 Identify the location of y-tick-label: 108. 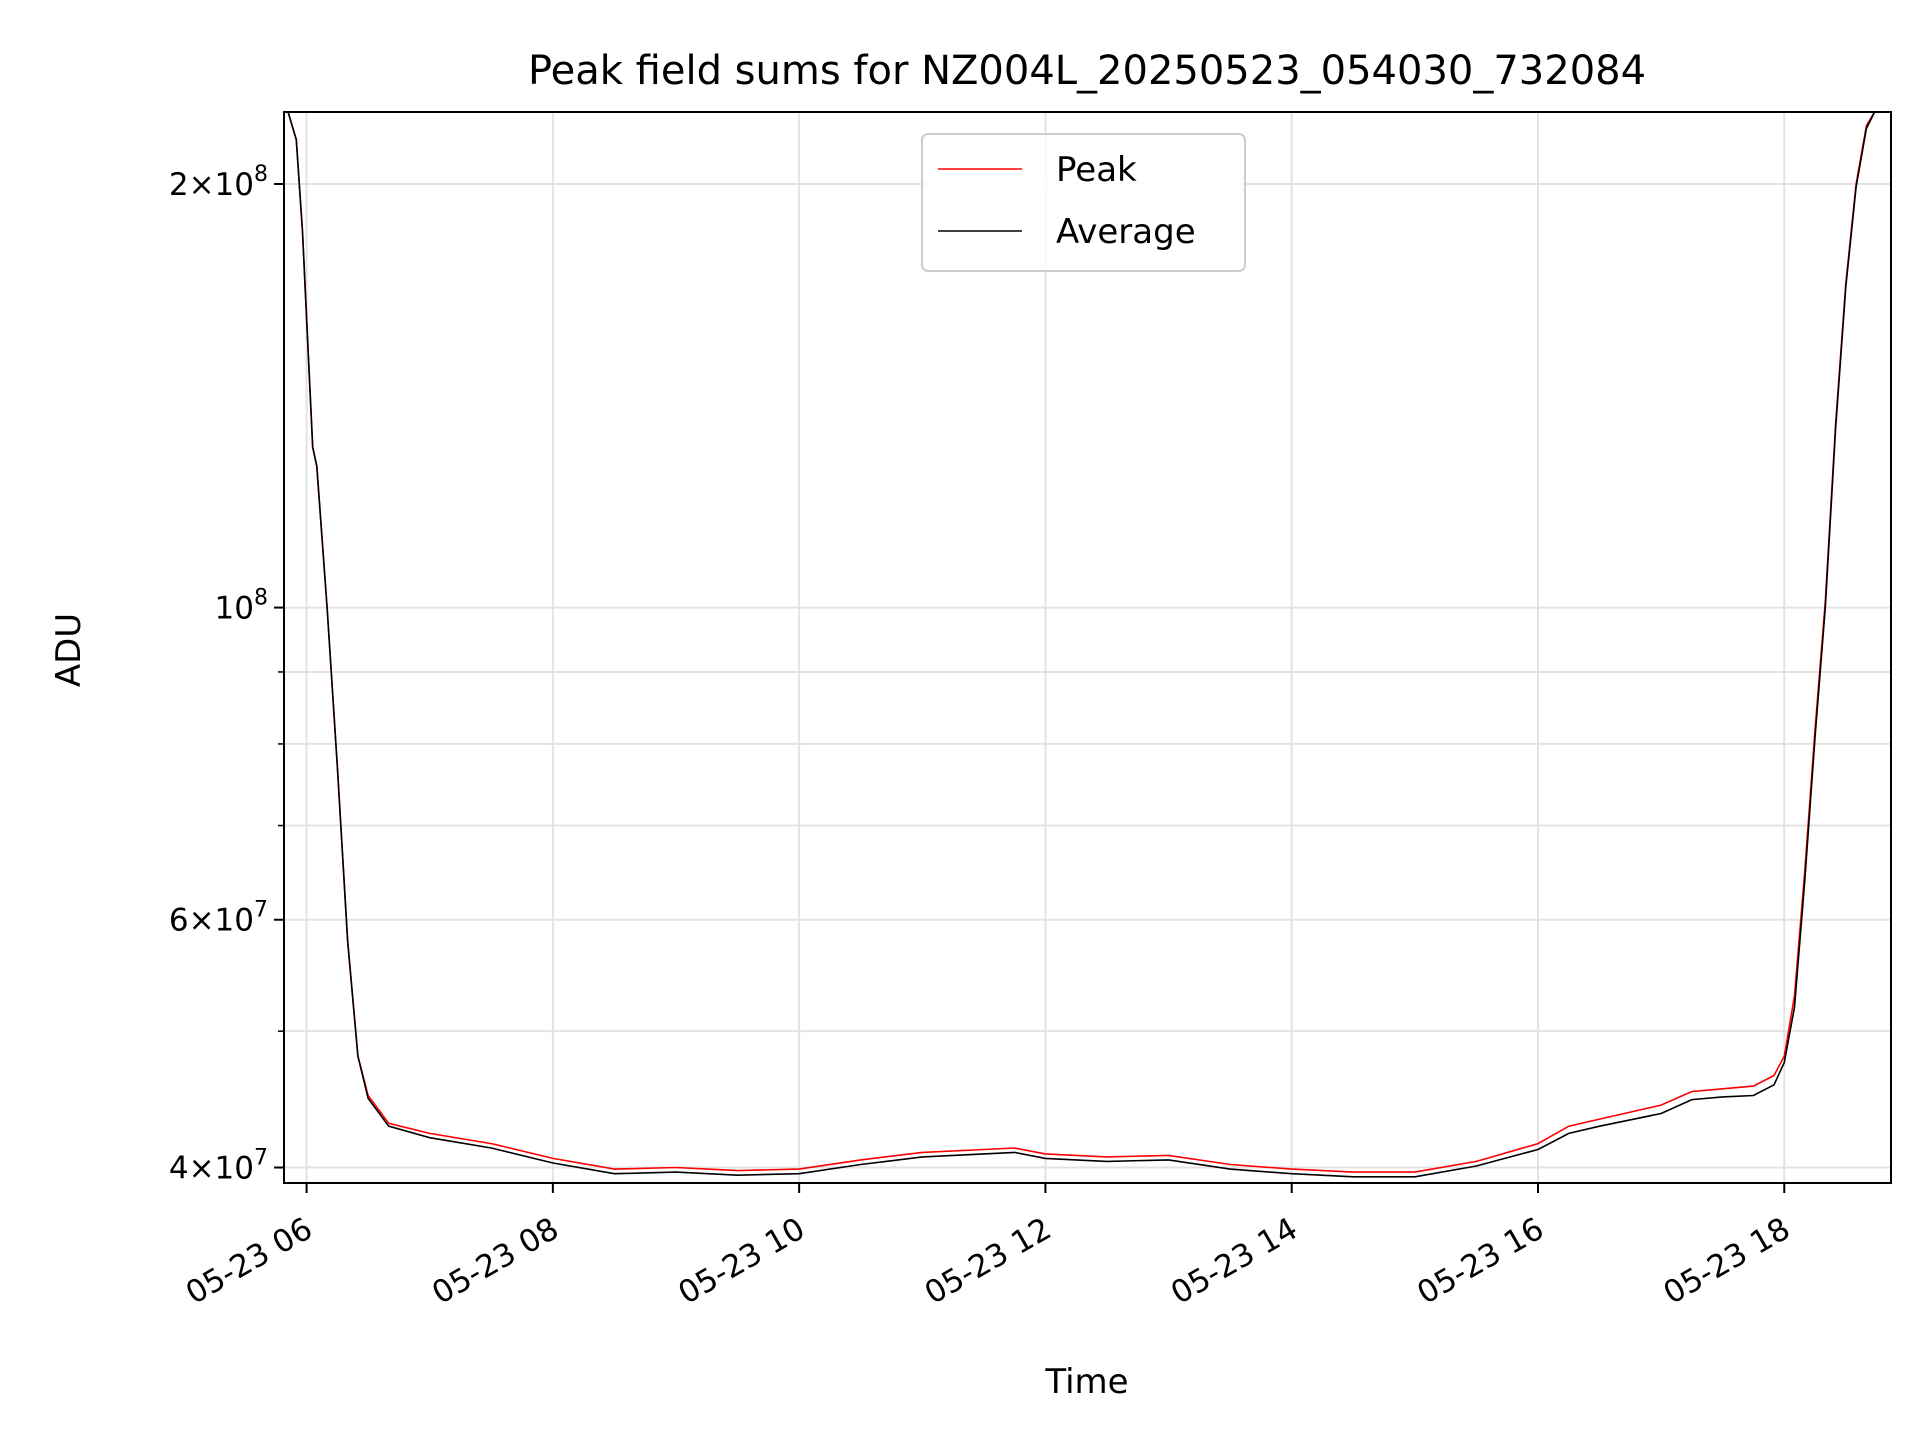
(241, 606).